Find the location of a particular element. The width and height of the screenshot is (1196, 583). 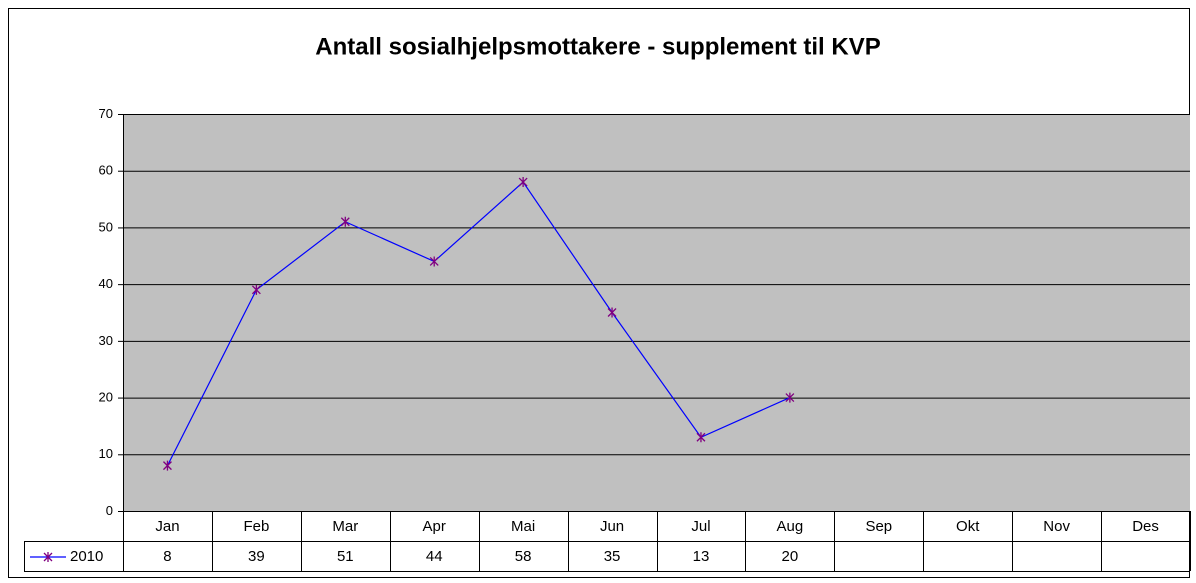

y-tick-label: 40 is located at coordinates (106, 283).